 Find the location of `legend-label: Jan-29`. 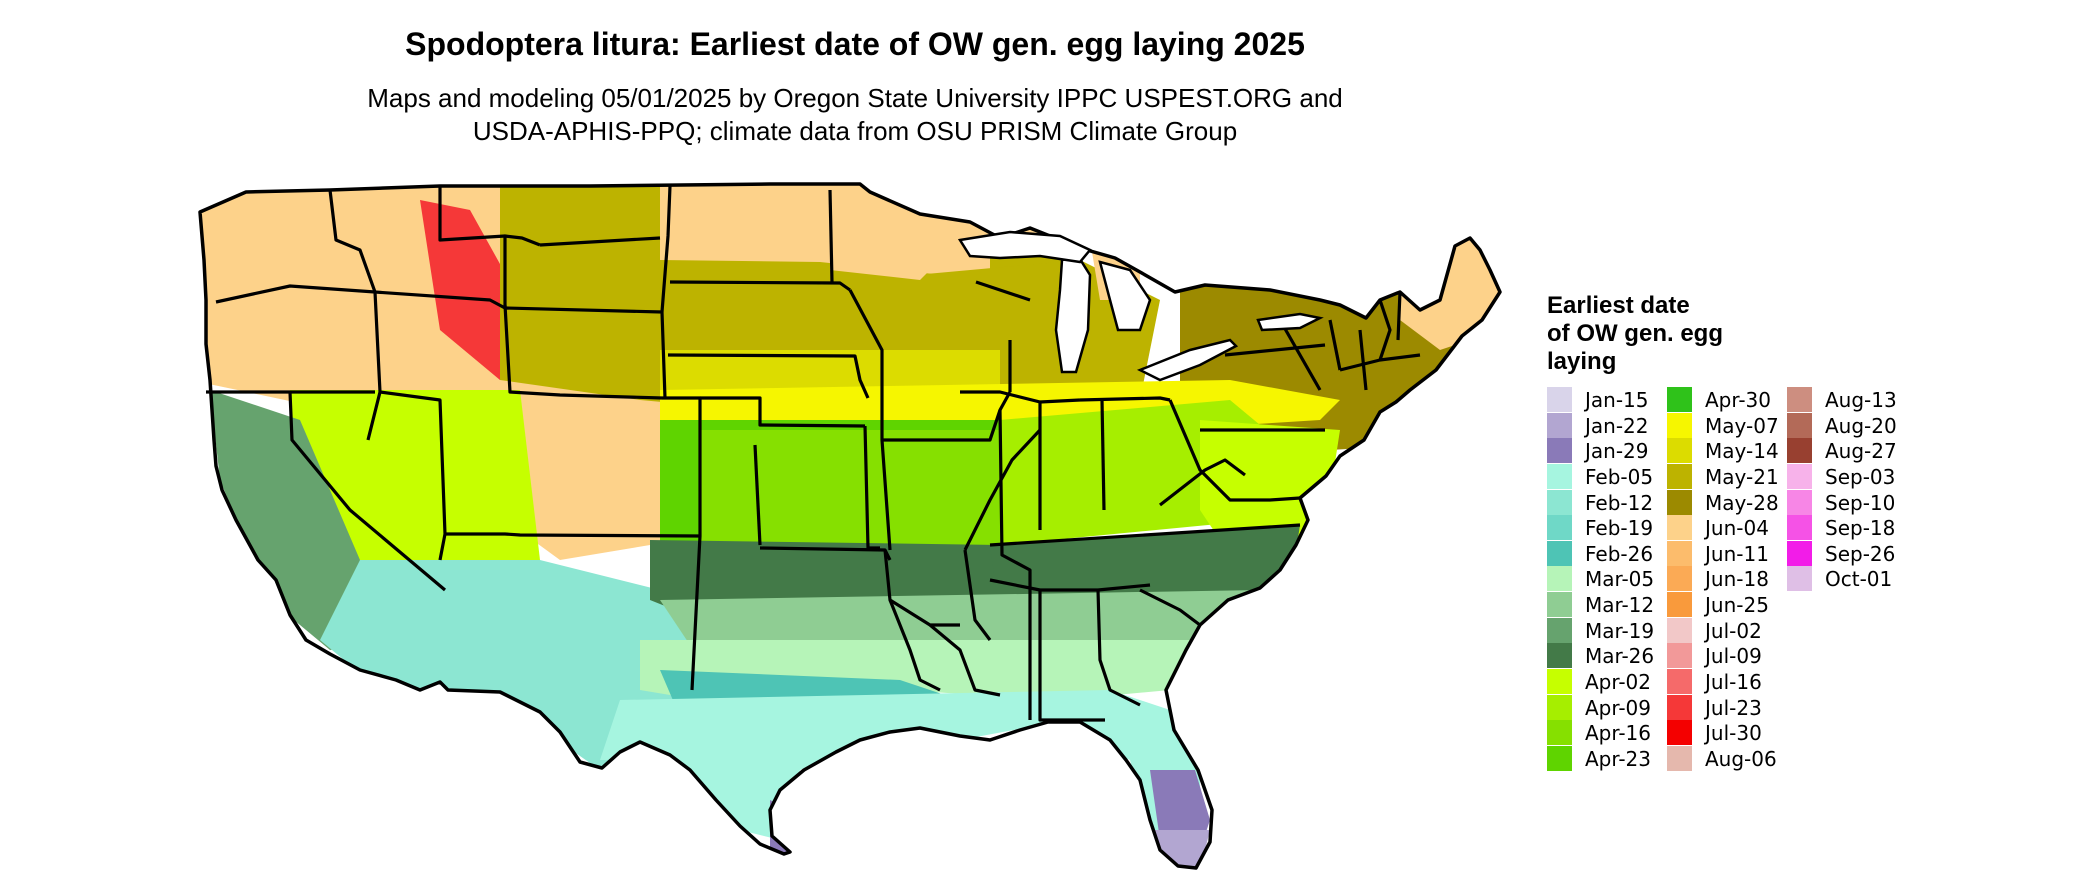

legend-label: Jan-29 is located at coordinates (1617, 451).